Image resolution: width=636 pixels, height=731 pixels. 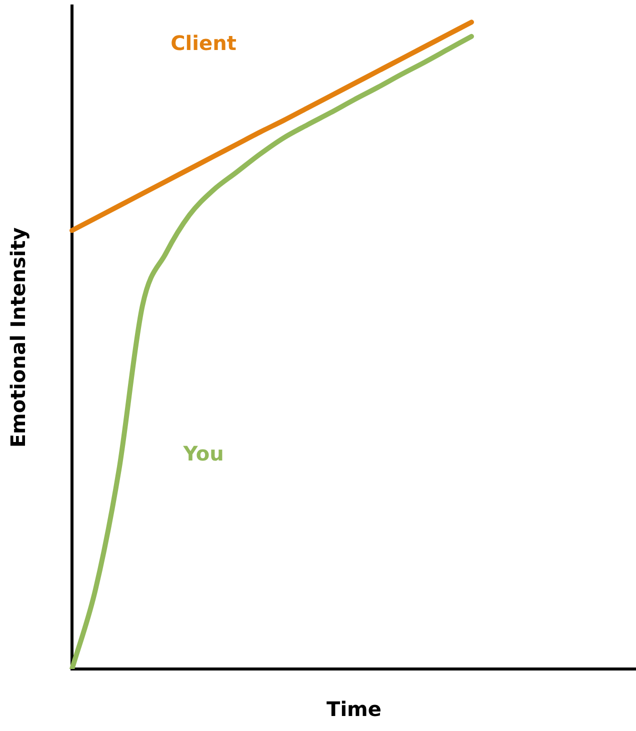 I want to click on y-axis-title: Emotional Intensity, so click(x=18, y=337).